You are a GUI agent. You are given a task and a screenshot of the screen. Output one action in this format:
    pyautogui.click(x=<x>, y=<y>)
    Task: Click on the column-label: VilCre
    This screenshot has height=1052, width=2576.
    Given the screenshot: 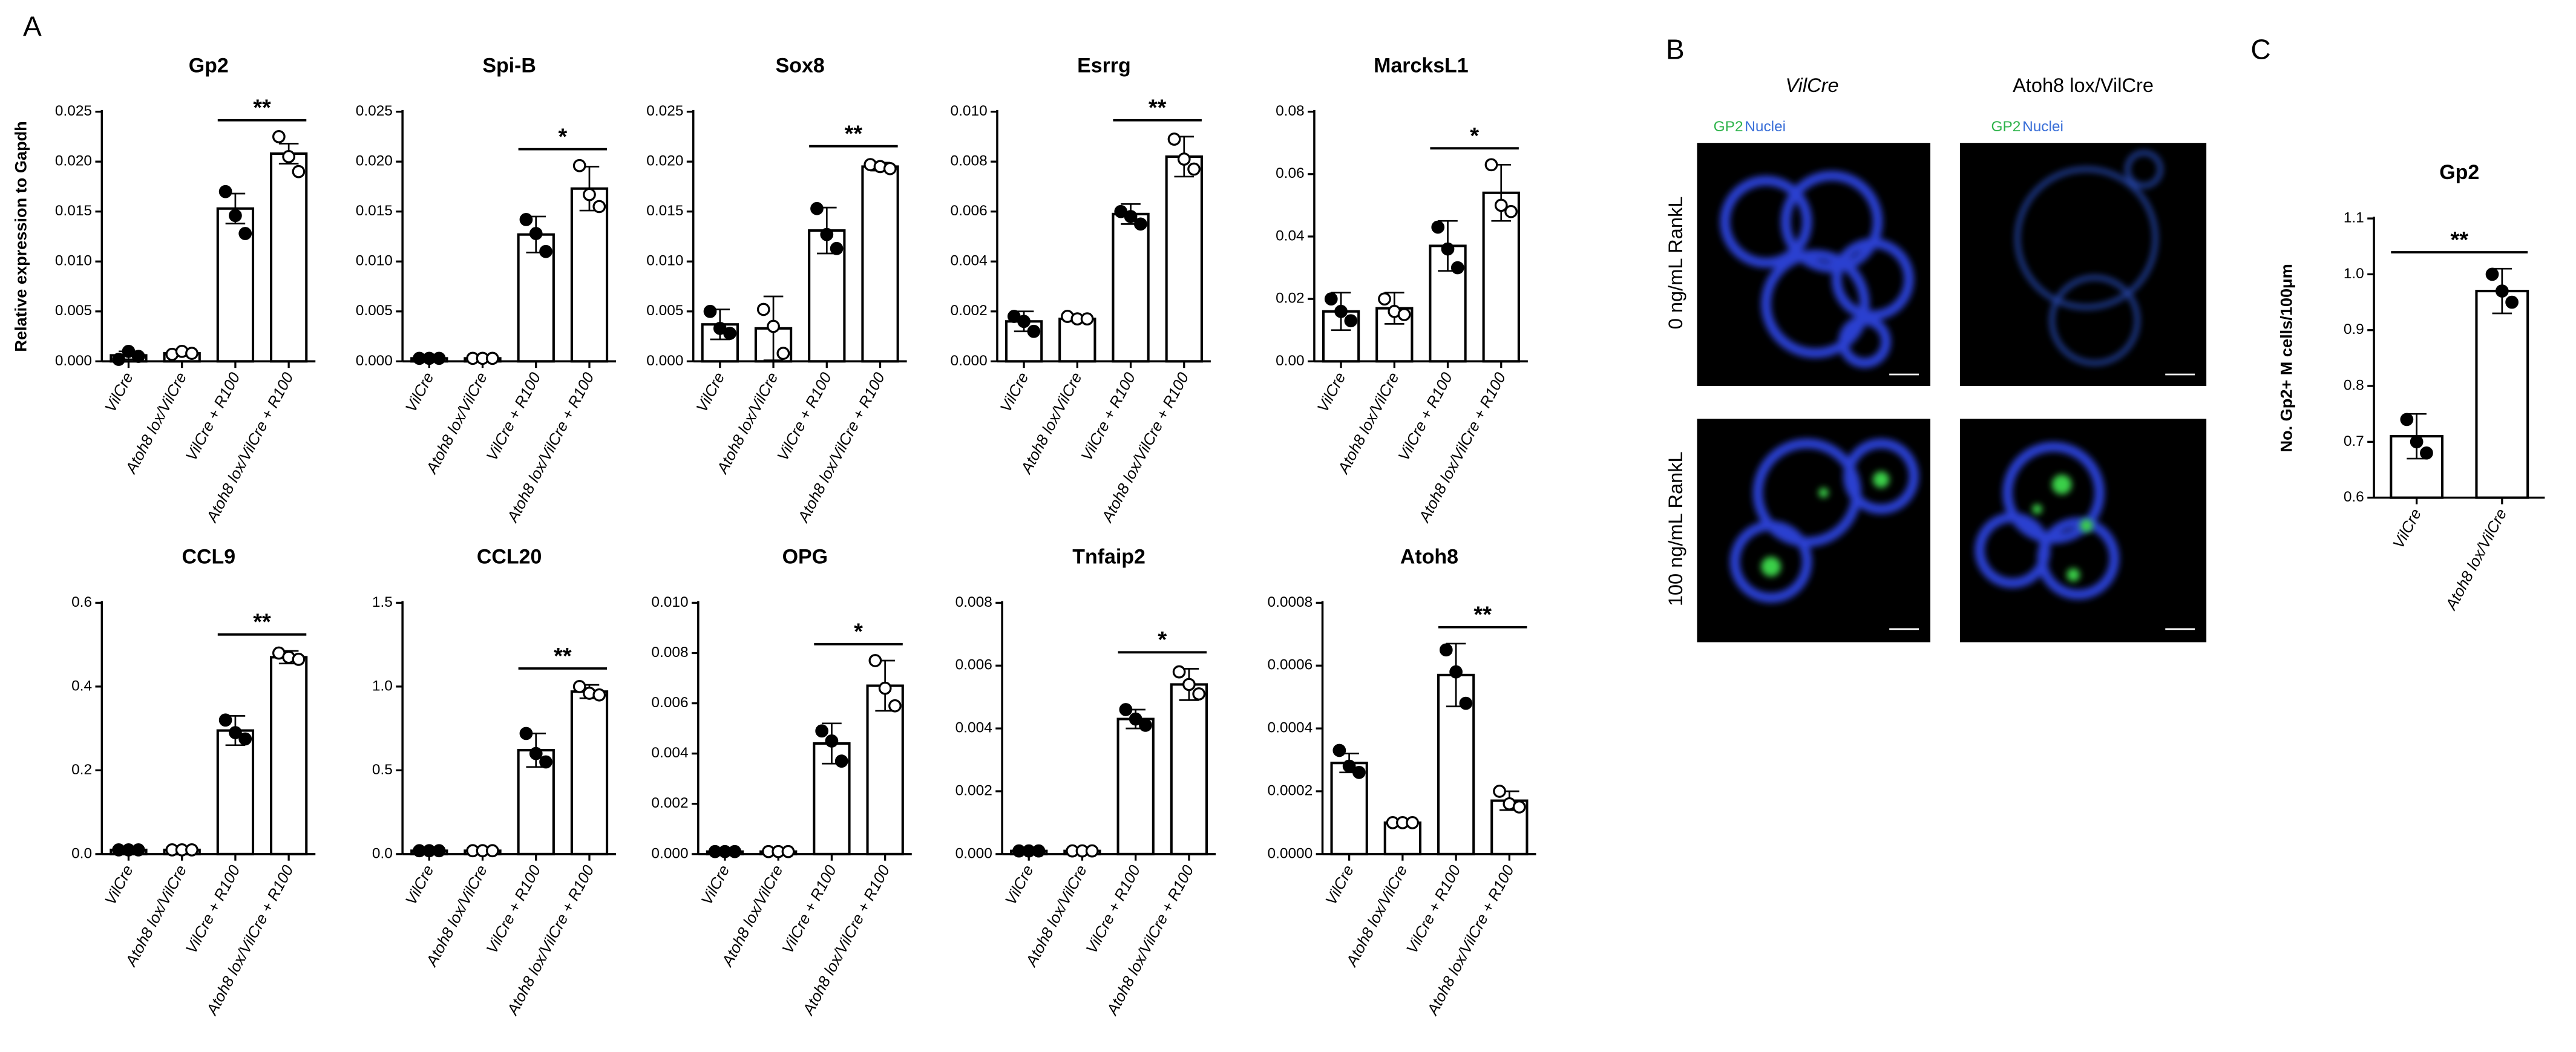 What is the action you would take?
    pyautogui.click(x=1812, y=85)
    